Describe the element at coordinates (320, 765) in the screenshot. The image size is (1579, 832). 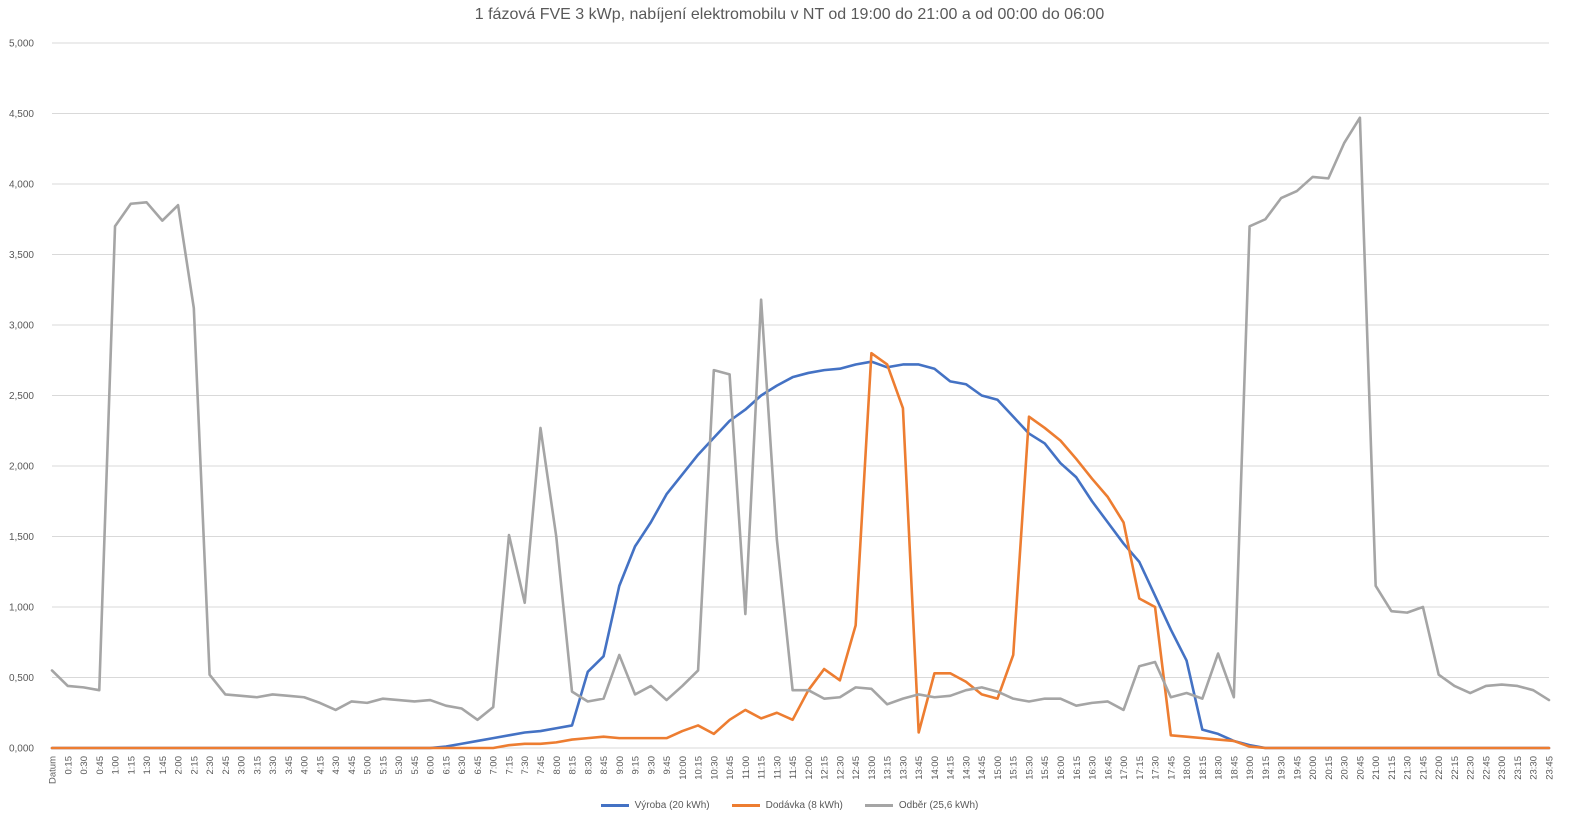
I see `x-tick-label: 4:15` at that location.